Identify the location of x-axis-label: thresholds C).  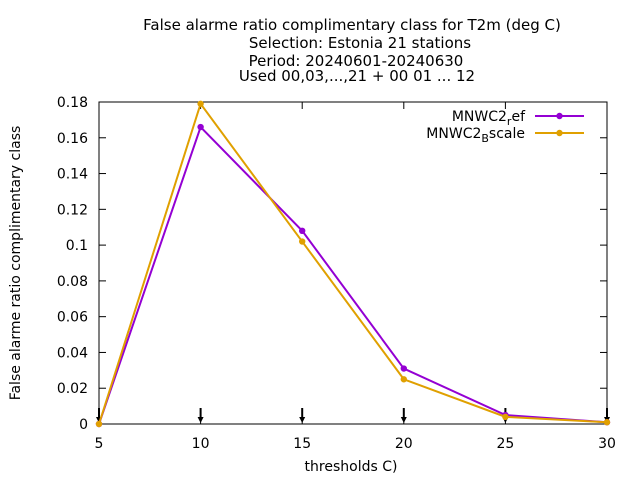
(351, 467).